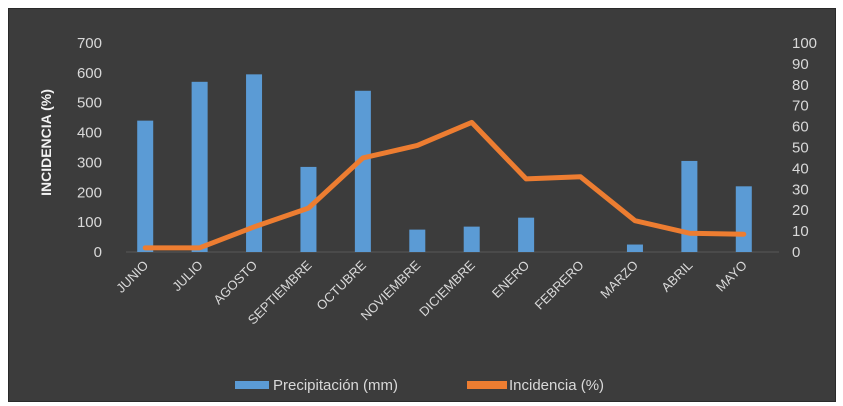 This screenshot has width=843, height=406. I want to click on category-label: JUNIO, so click(132, 277).